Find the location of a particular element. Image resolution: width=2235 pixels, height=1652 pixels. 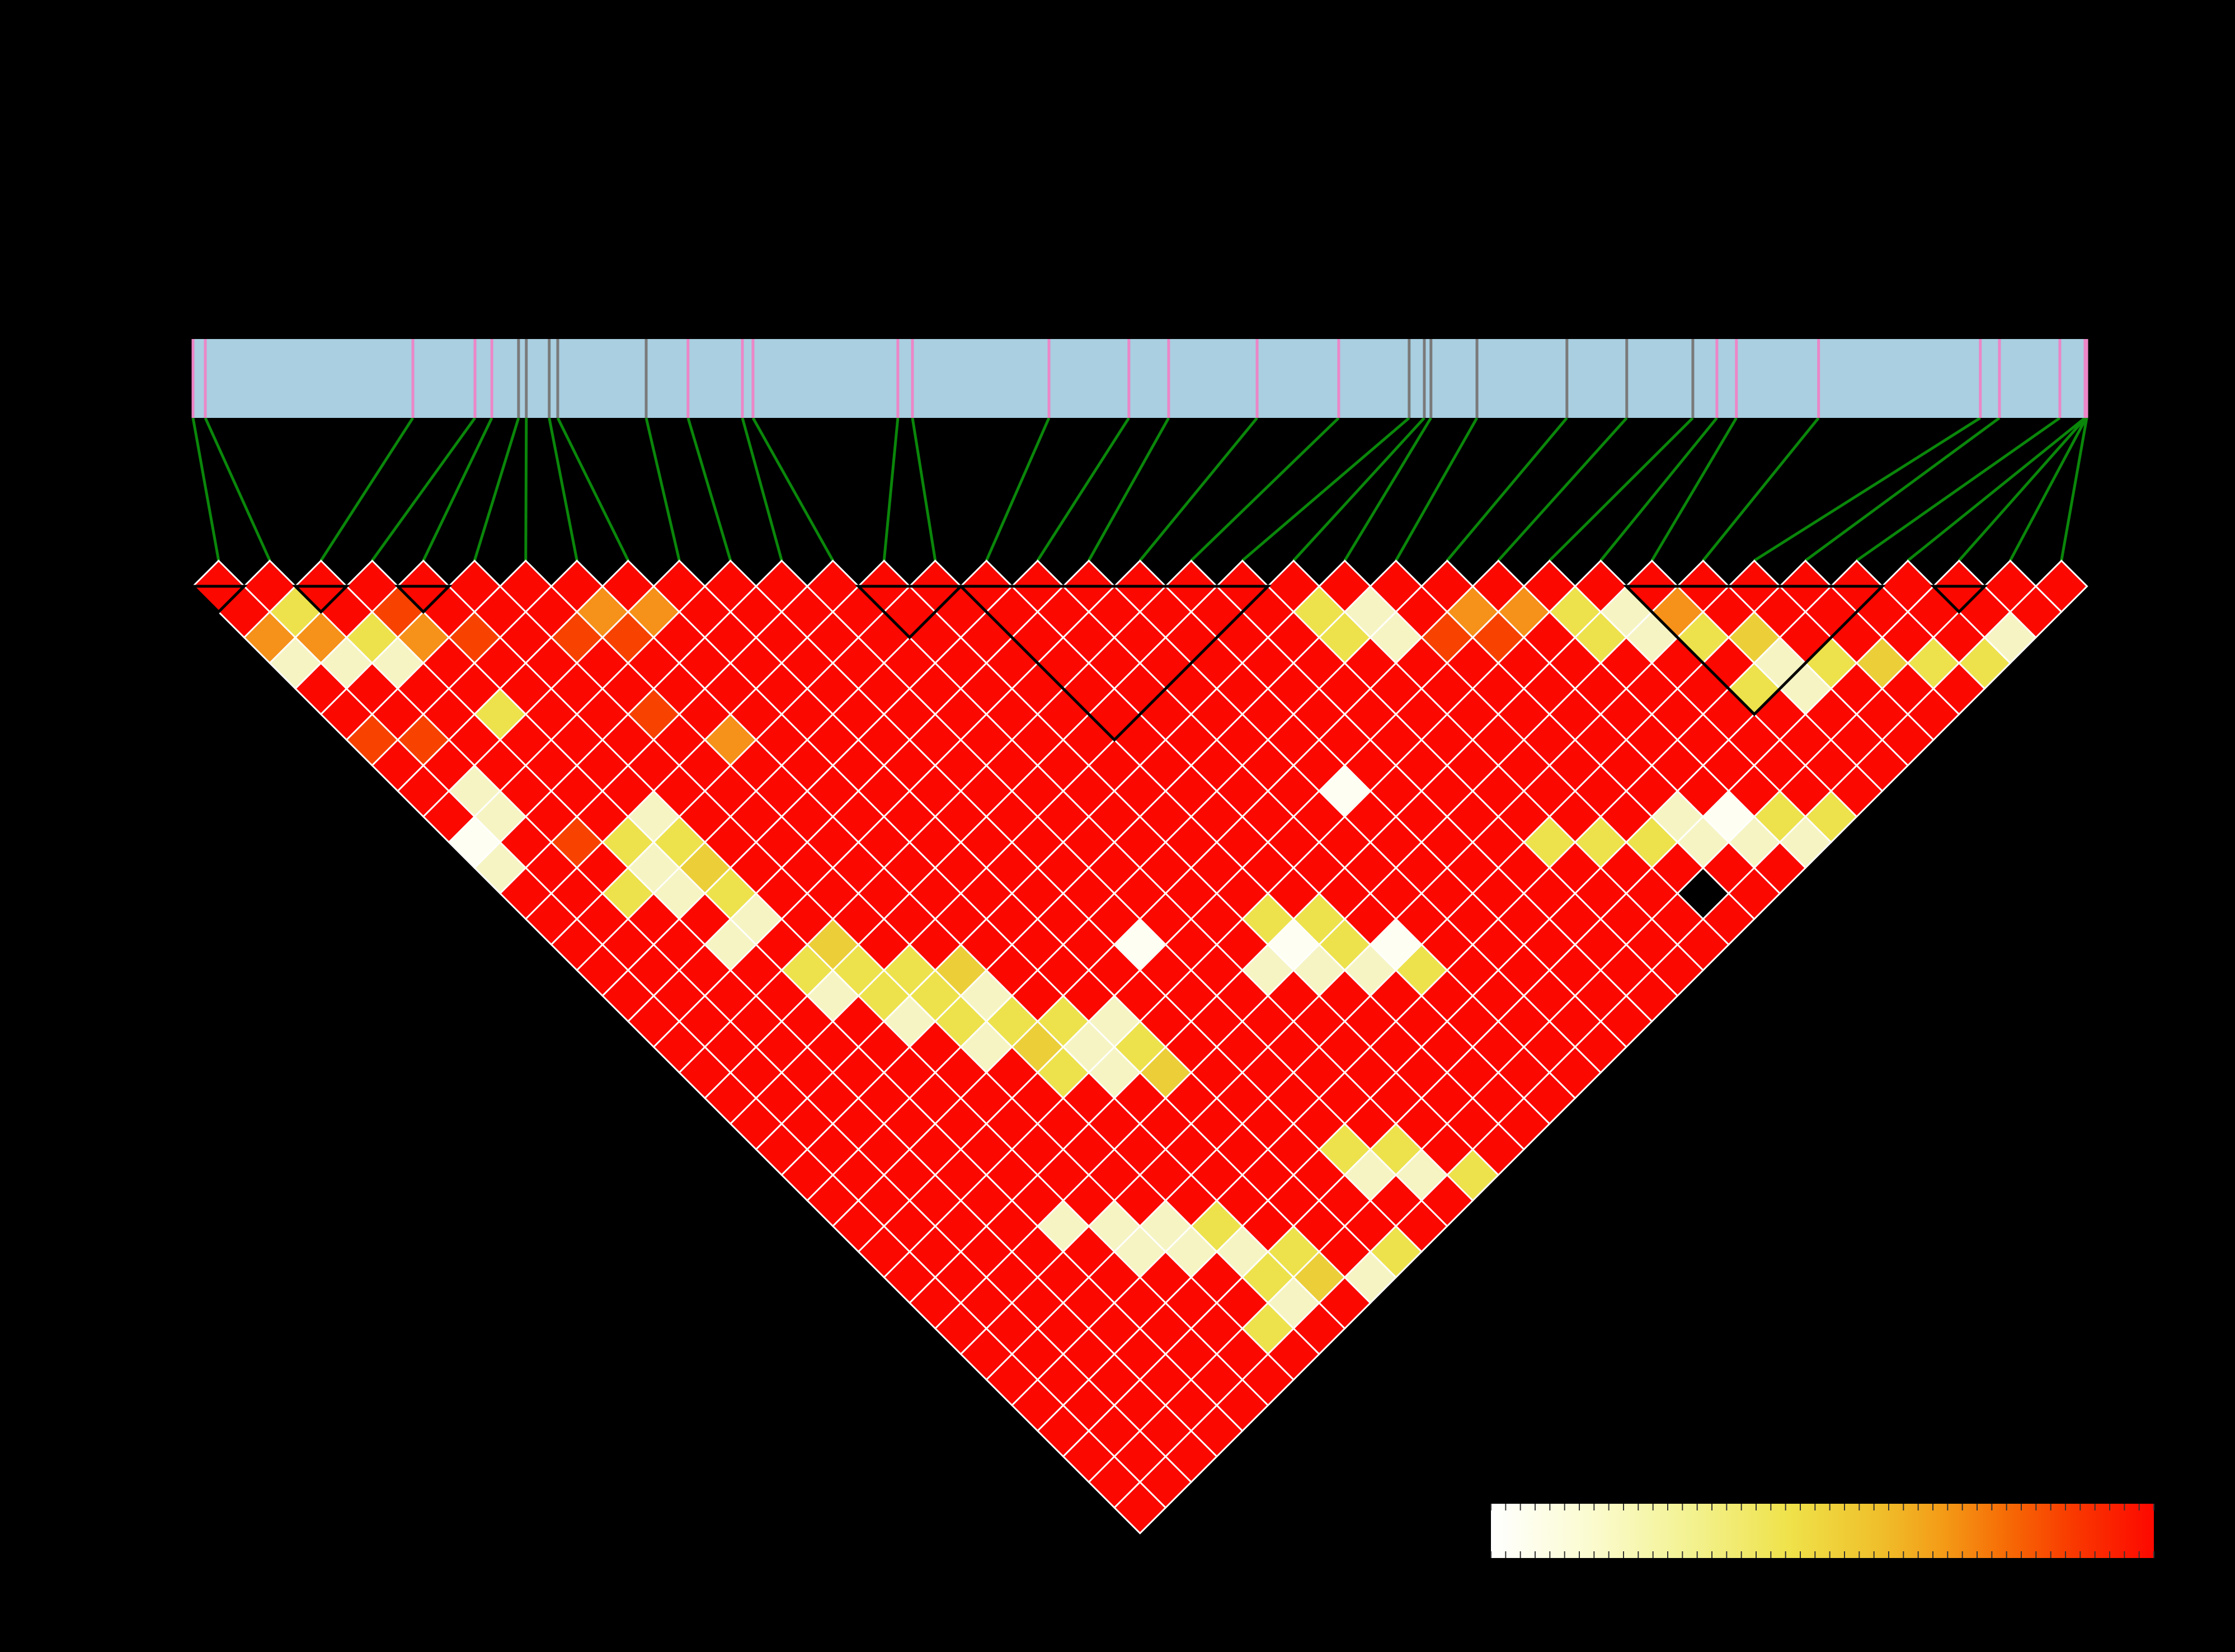

color-key-bar is located at coordinates (1822, 1531).